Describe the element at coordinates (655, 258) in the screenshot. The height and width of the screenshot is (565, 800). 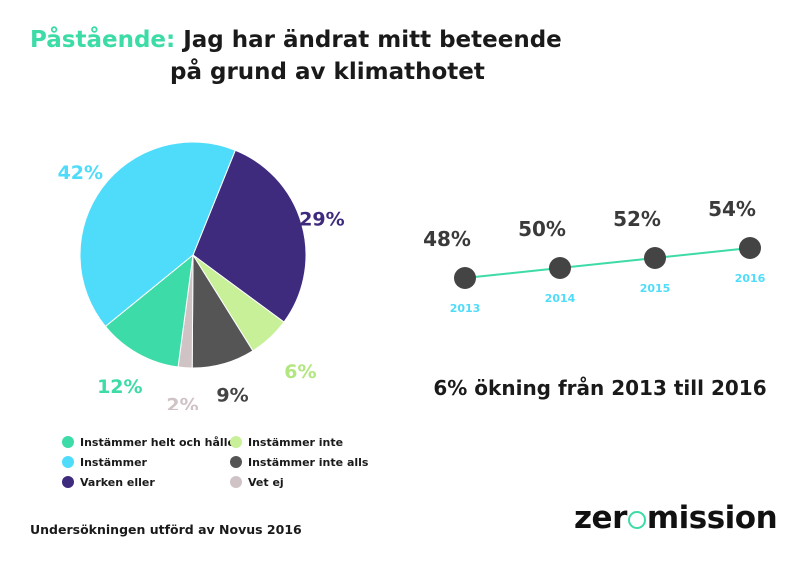
I see `trend-point-2015` at that location.